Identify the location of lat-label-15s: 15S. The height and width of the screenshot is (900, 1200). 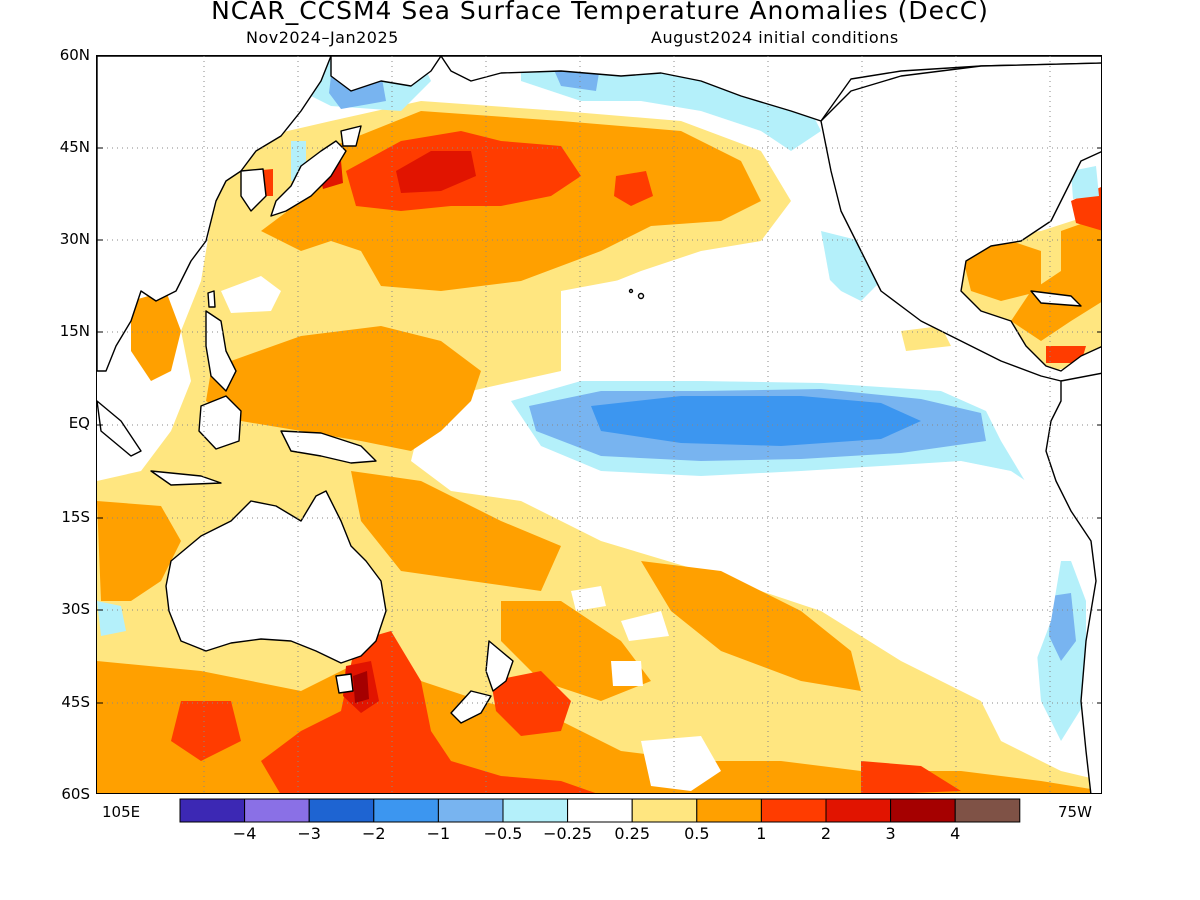
(75, 517).